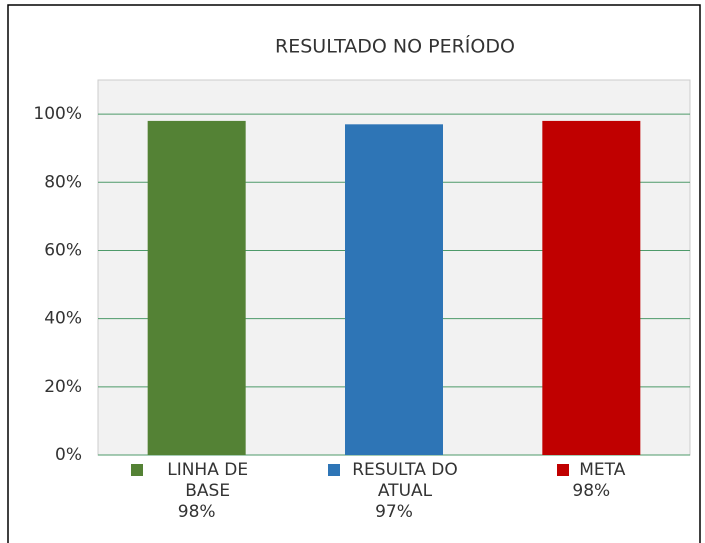  I want to click on category-row: LINHA DE BASE, so click(196, 481).